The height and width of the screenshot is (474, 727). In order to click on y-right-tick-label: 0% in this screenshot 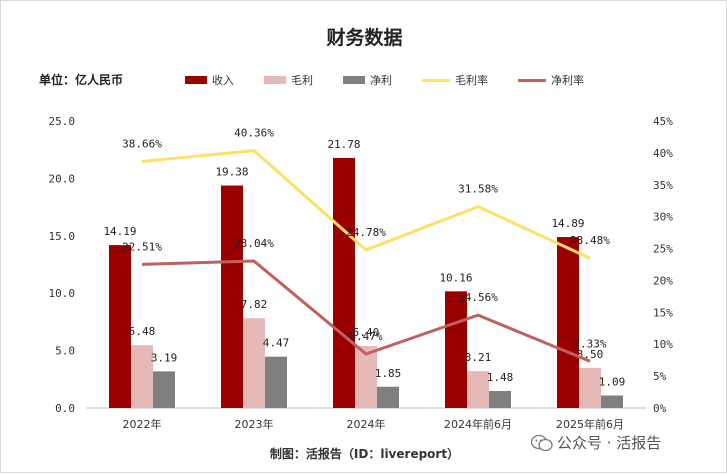, I will do `click(660, 408)`.